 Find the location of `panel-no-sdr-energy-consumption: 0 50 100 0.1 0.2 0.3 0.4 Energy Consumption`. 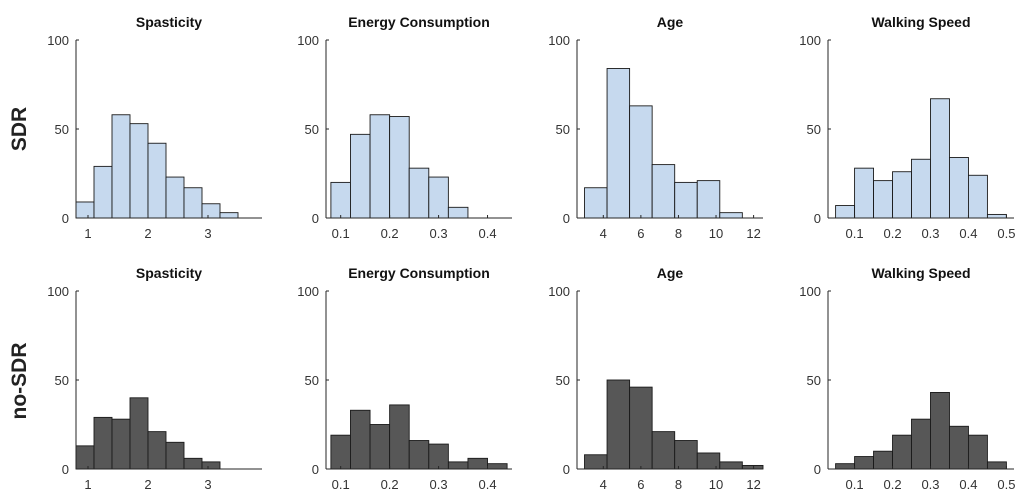

panel-no-sdr-energy-consumption: 0 50 100 0.1 0.2 0.3 0.4 Energy Consumption is located at coordinates (404, 378).